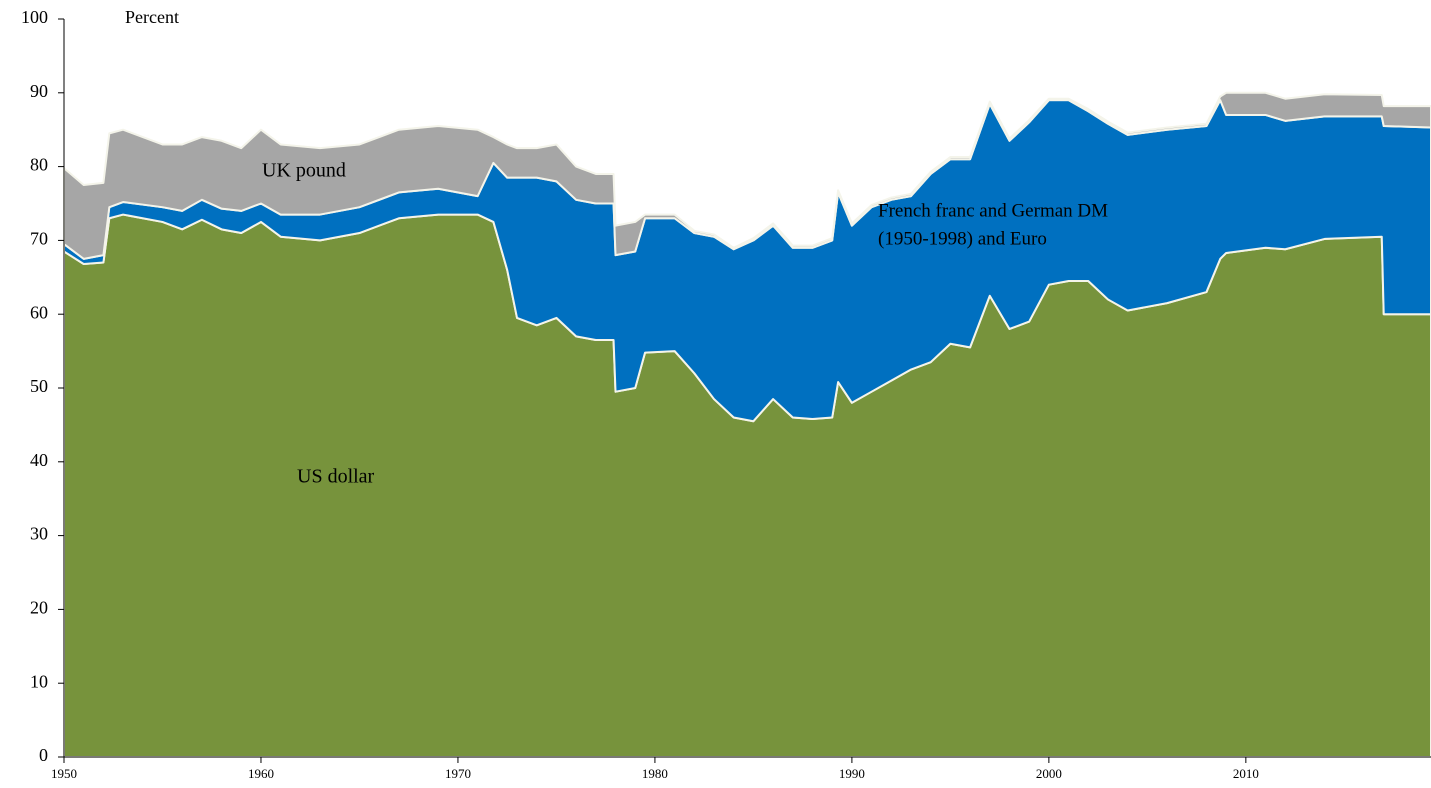 Image resolution: width=1431 pixels, height=788 pixels. What do you see at coordinates (993, 210) in the screenshot?
I see `annotation: French franc and German DM` at bounding box center [993, 210].